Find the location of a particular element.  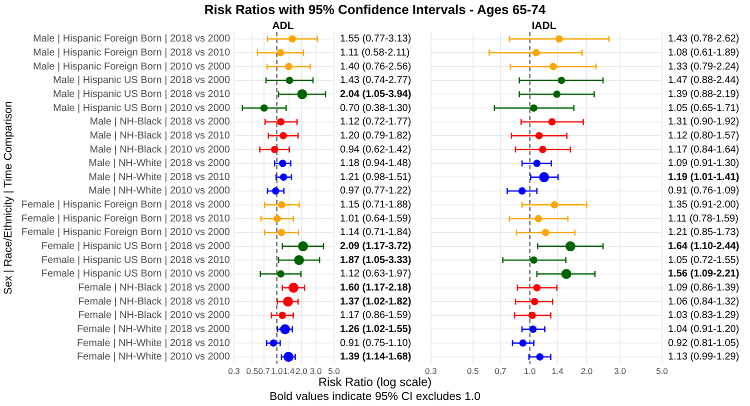

y-tick-label: Female | Hispanic US Born | 2018 vs 2010 is located at coordinates (135, 260).